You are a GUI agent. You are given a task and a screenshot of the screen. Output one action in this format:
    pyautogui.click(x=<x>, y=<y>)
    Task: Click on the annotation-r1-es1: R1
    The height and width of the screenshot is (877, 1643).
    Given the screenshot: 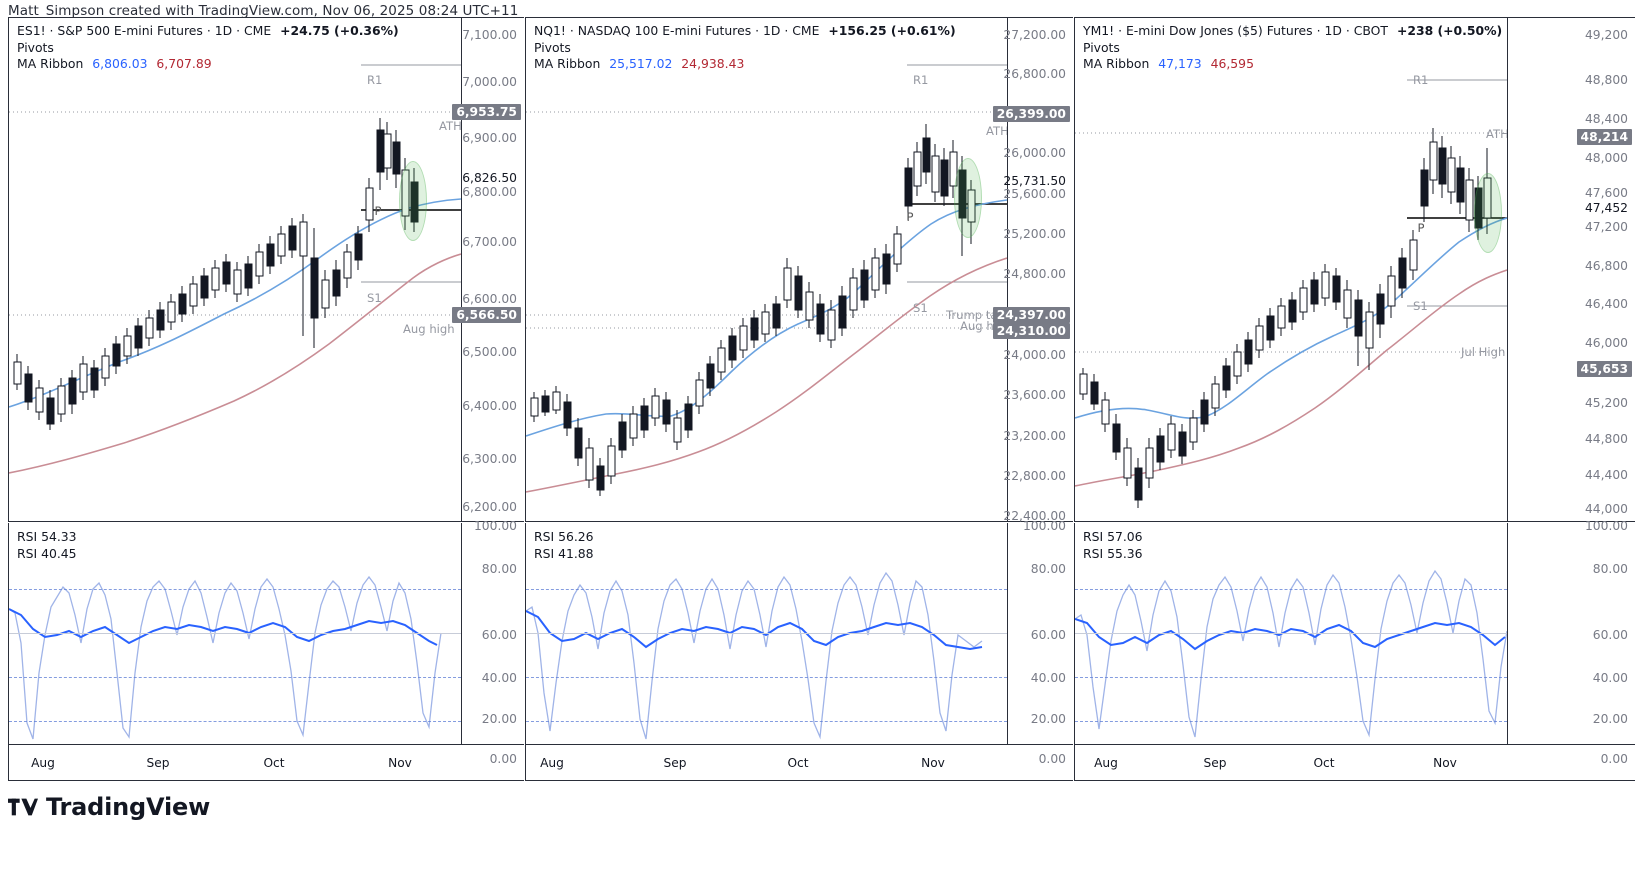 What is the action you would take?
    pyautogui.click(x=375, y=80)
    